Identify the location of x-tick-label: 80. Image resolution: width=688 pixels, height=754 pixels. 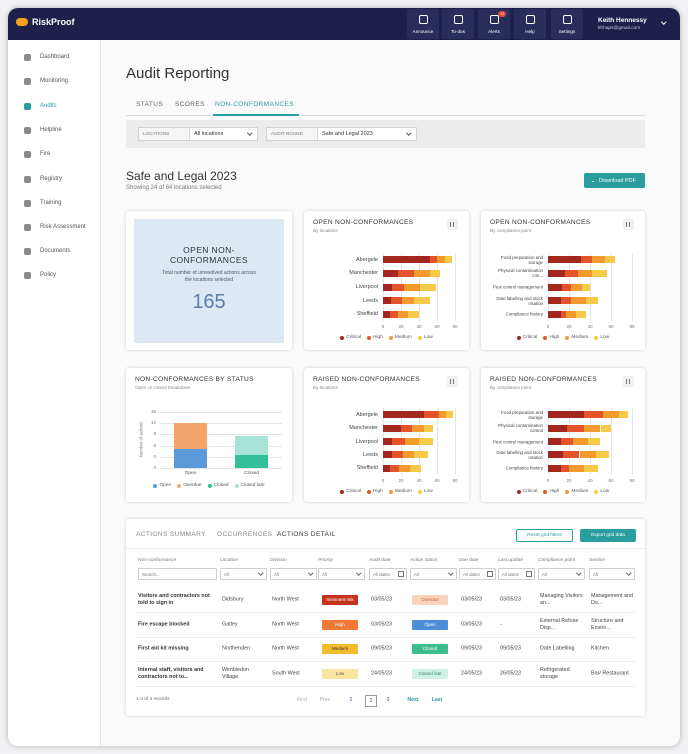
(632, 480).